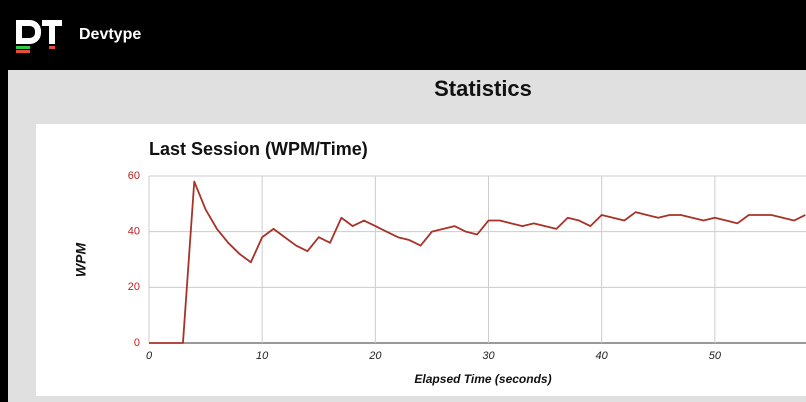  Describe the element at coordinates (258, 149) in the screenshot. I see `chart-title: Last Session (WPM/Time)` at that location.